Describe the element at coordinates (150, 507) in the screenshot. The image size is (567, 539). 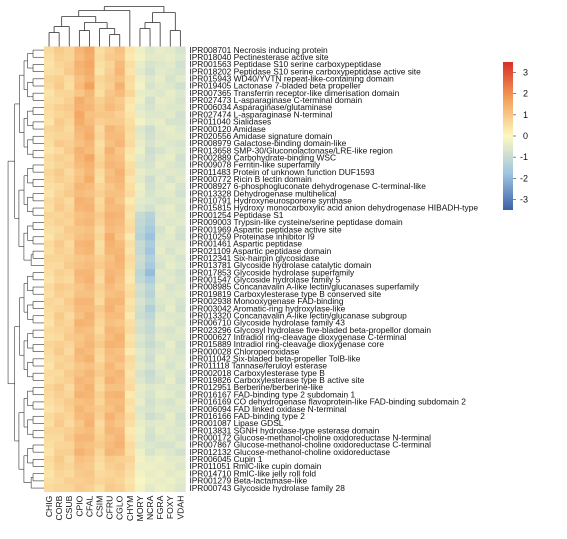
I see `column-label: NCRA` at that location.